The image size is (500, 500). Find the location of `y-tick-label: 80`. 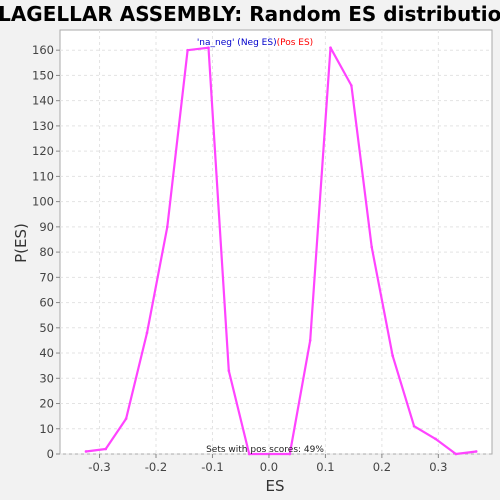

y-tick-label: 80 is located at coordinates (46, 252).